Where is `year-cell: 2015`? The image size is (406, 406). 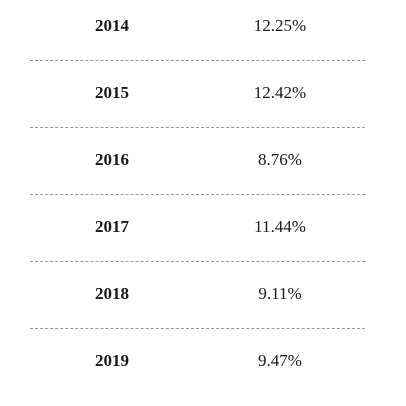 year-cell: 2015 is located at coordinates (112, 93).